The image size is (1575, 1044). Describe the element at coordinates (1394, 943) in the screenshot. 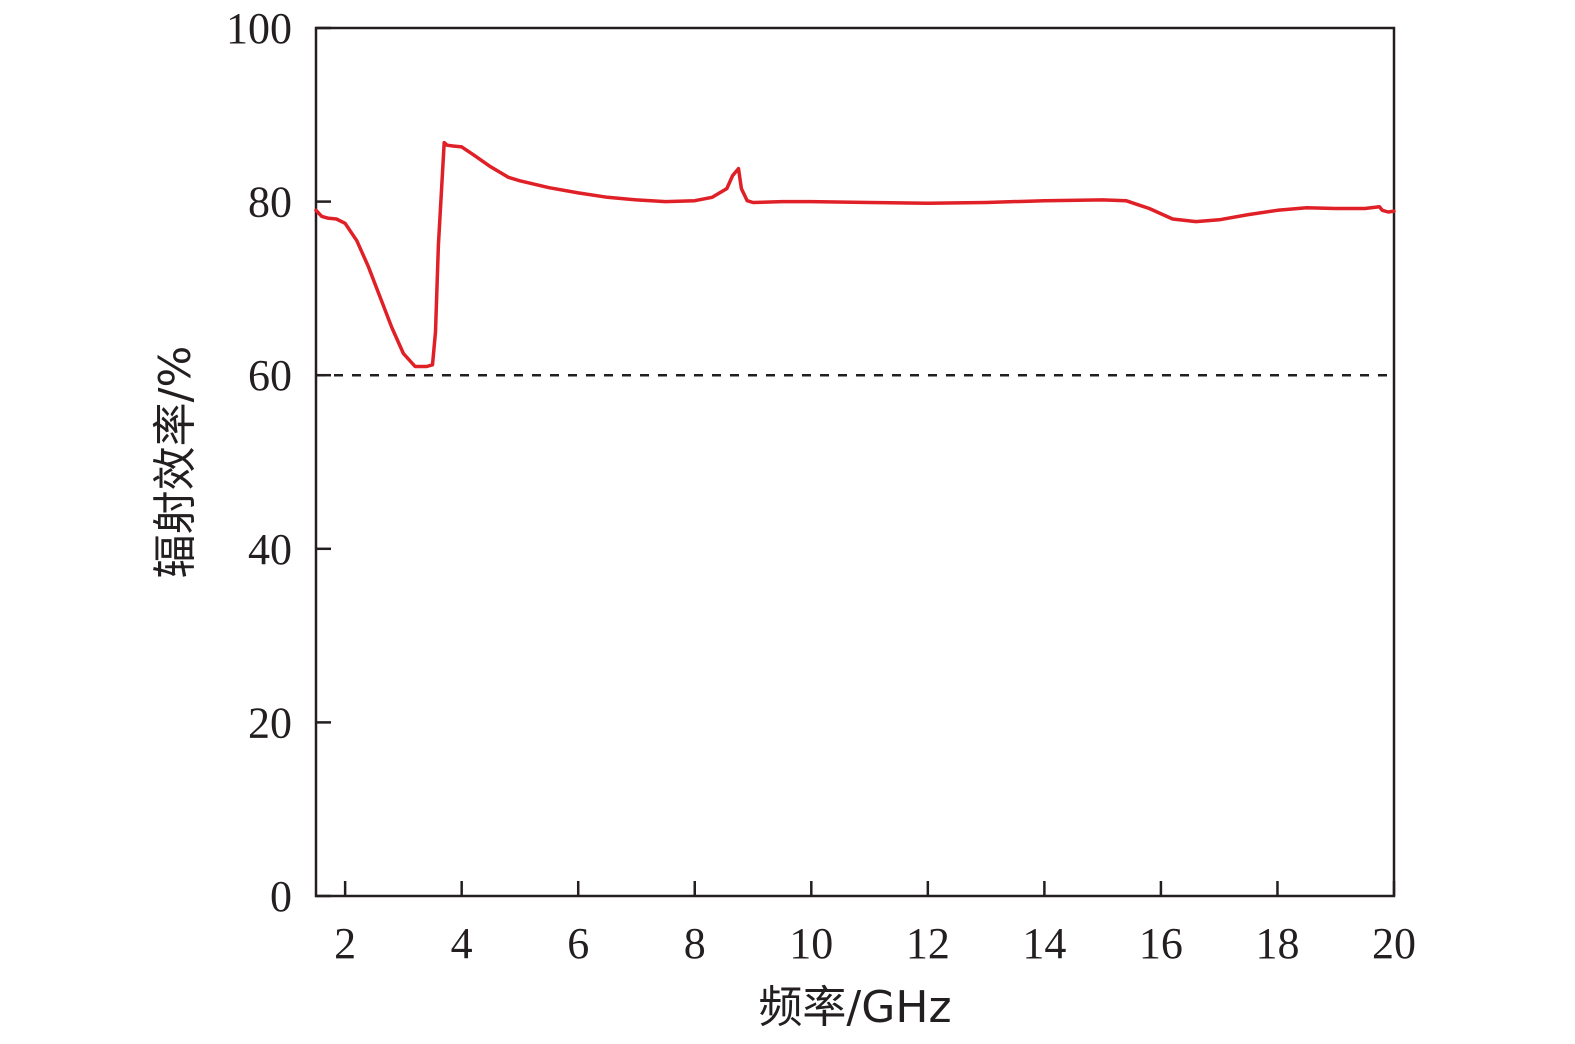

I see `x-tick-label-20: 20` at that location.